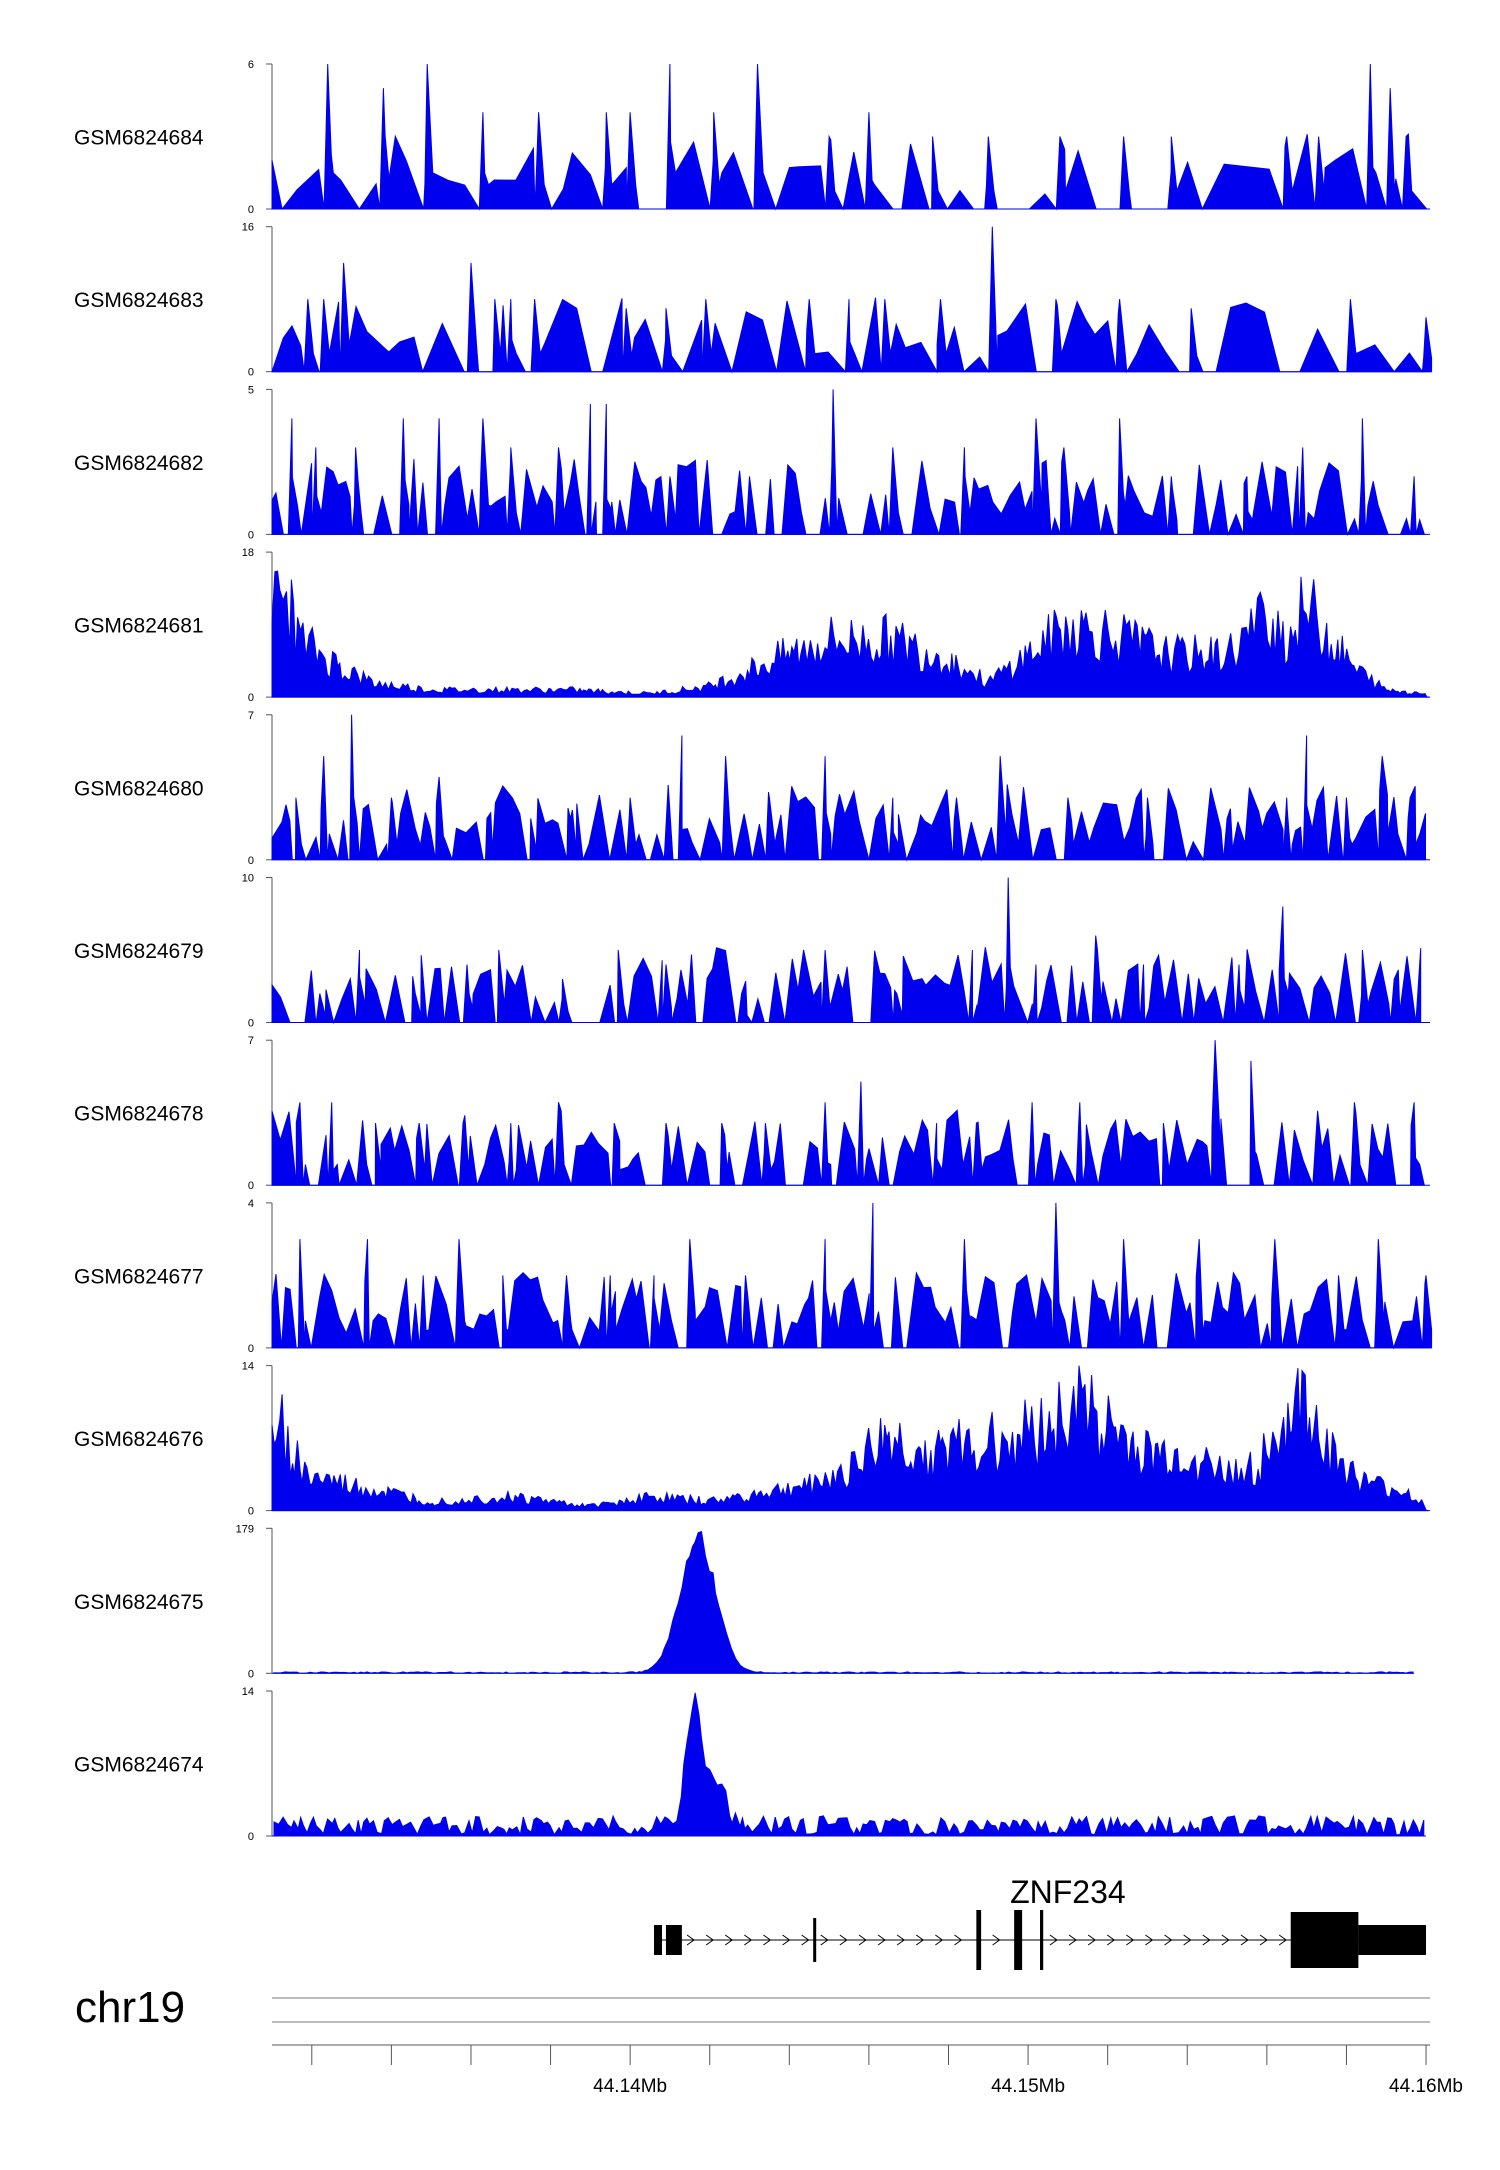 This screenshot has width=1500, height=2170. I want to click on track-label: GSM6824680, so click(139, 788).